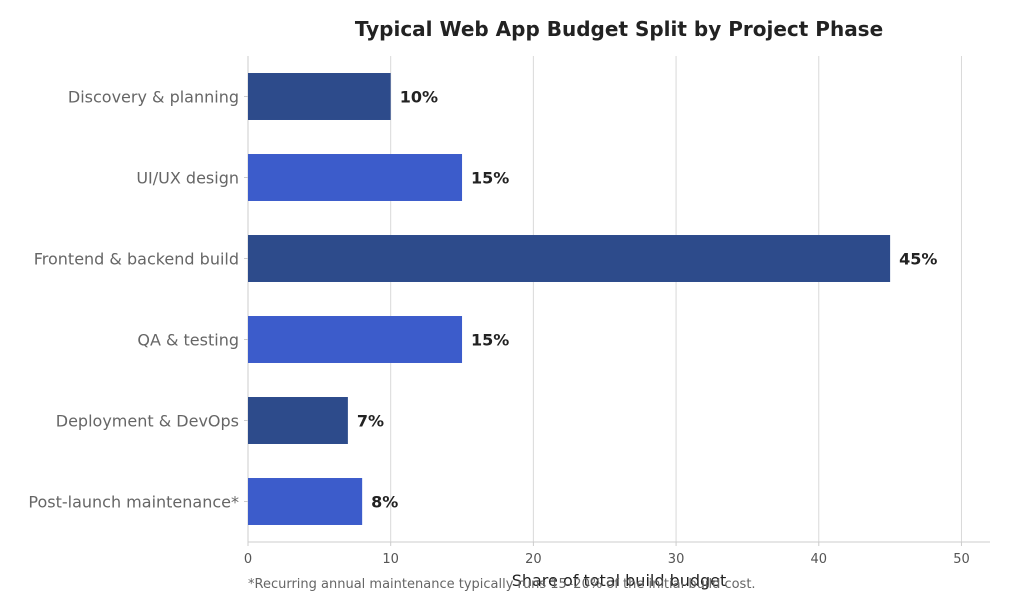 The width and height of the screenshot is (1010, 610). Describe the element at coordinates (187, 178) in the screenshot. I see `category-label: UI/UX design` at that location.